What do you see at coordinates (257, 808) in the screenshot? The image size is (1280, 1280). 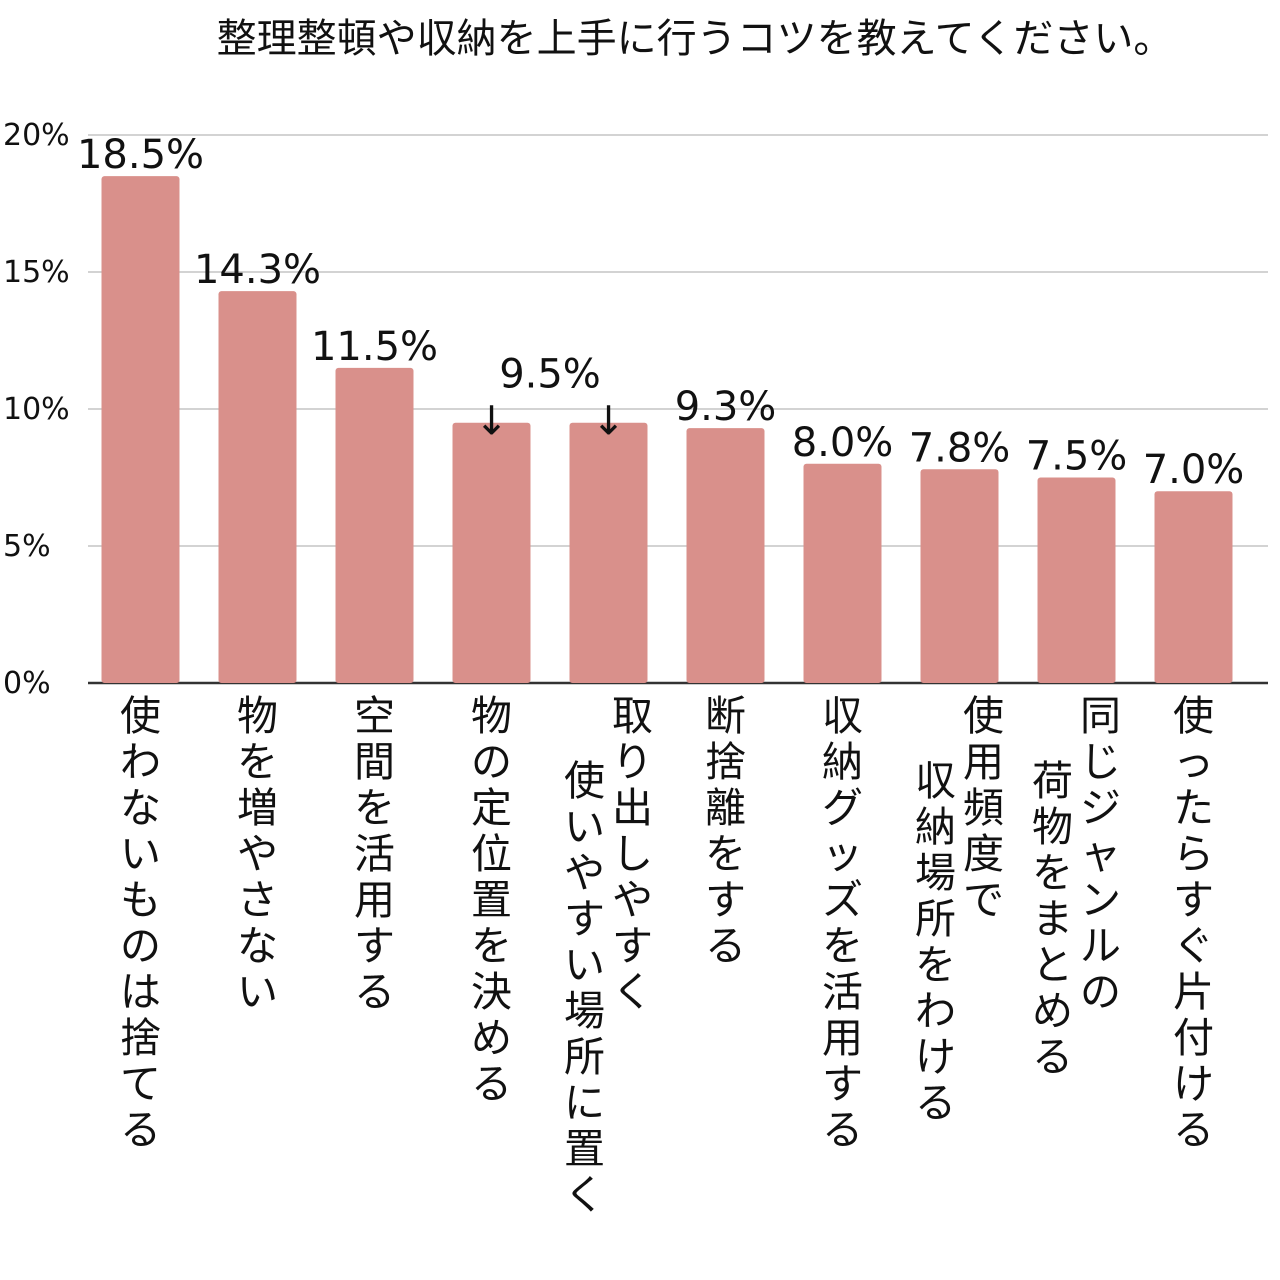 I see `category-label-char: 増` at bounding box center [257, 808].